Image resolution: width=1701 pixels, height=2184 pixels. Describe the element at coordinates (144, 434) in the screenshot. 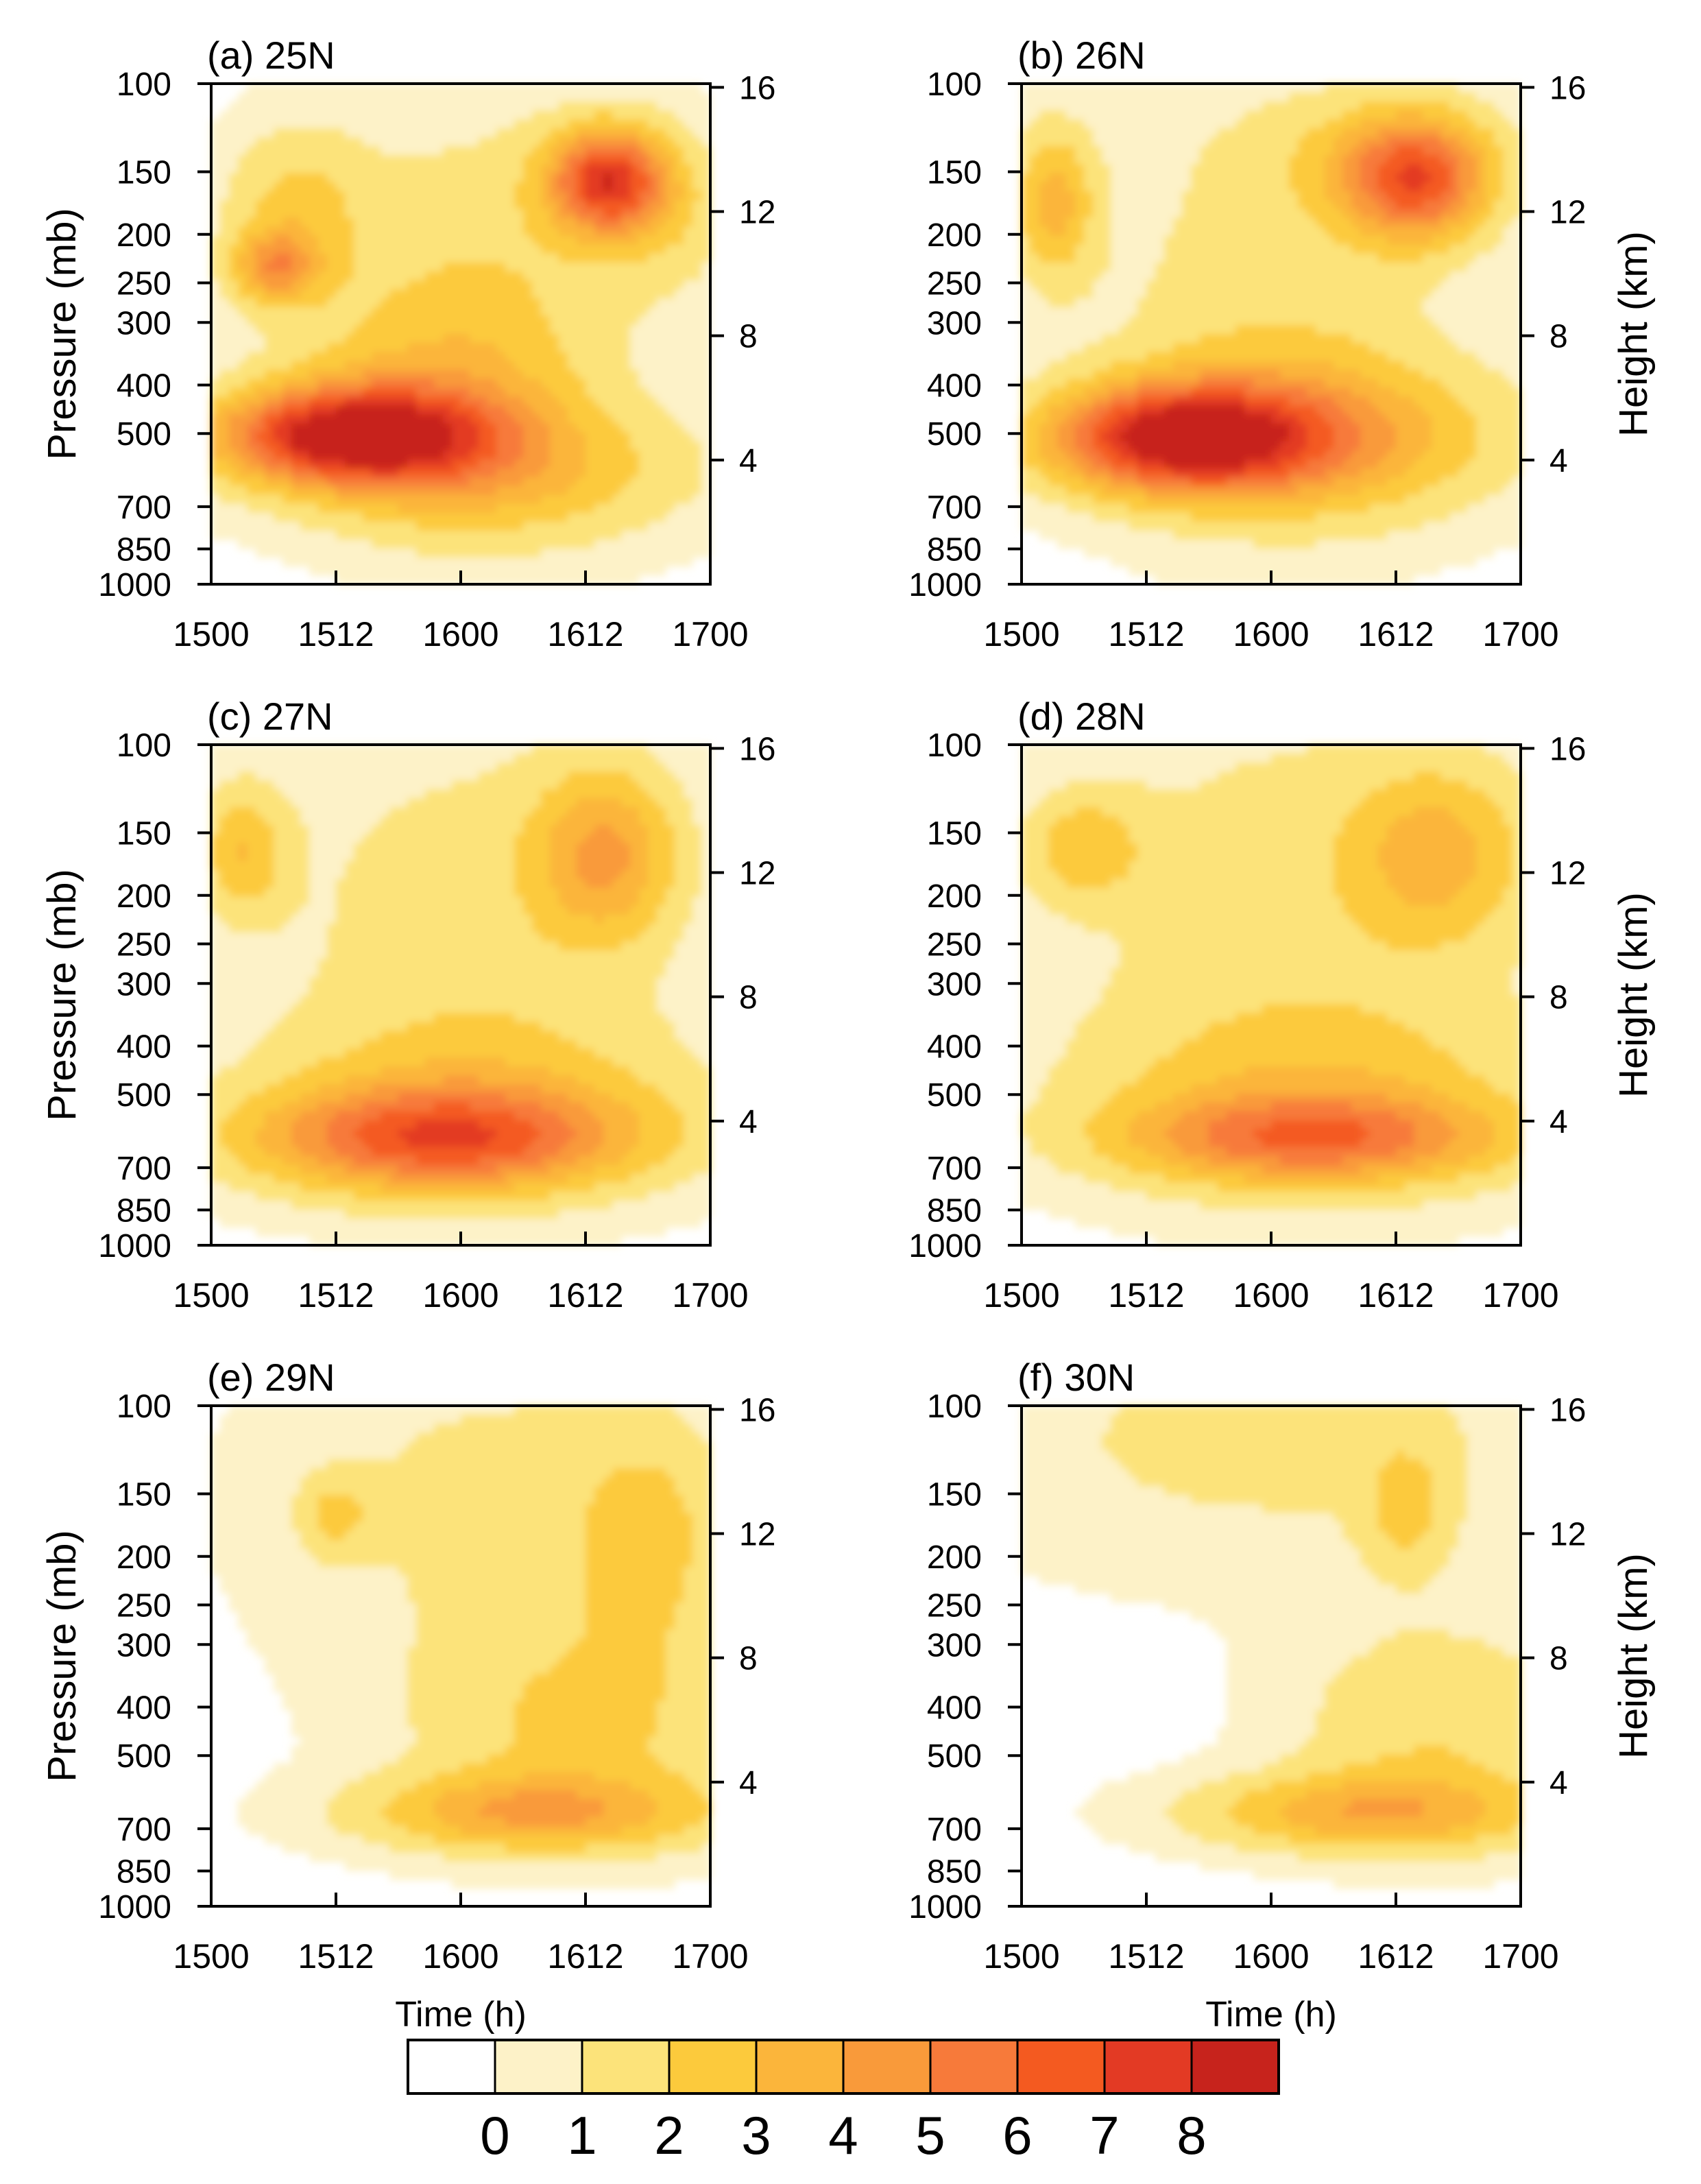

I see `y-tick-label: 500` at that location.